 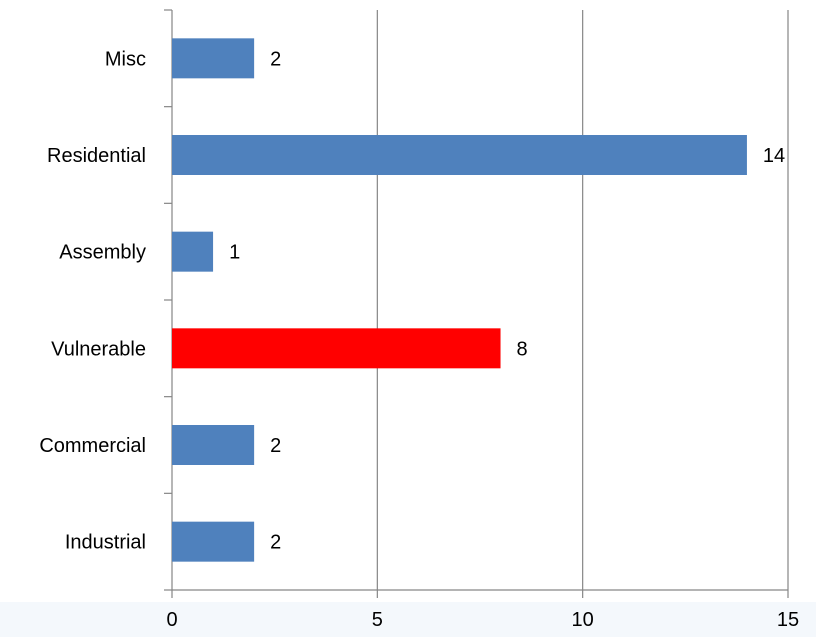 What do you see at coordinates (336, 348) in the screenshot?
I see `bar-vulnerable` at bounding box center [336, 348].